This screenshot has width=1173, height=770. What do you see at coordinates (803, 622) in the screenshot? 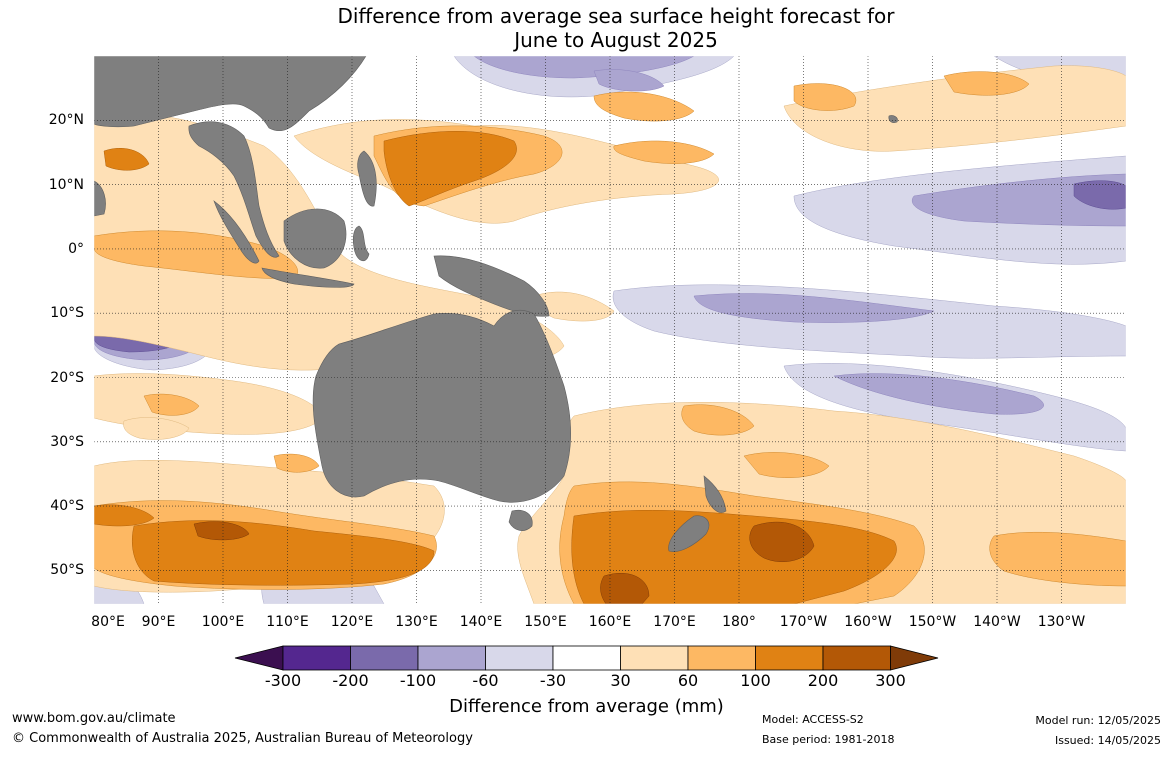
I see `longitude-label: 170°W` at bounding box center [803, 622].